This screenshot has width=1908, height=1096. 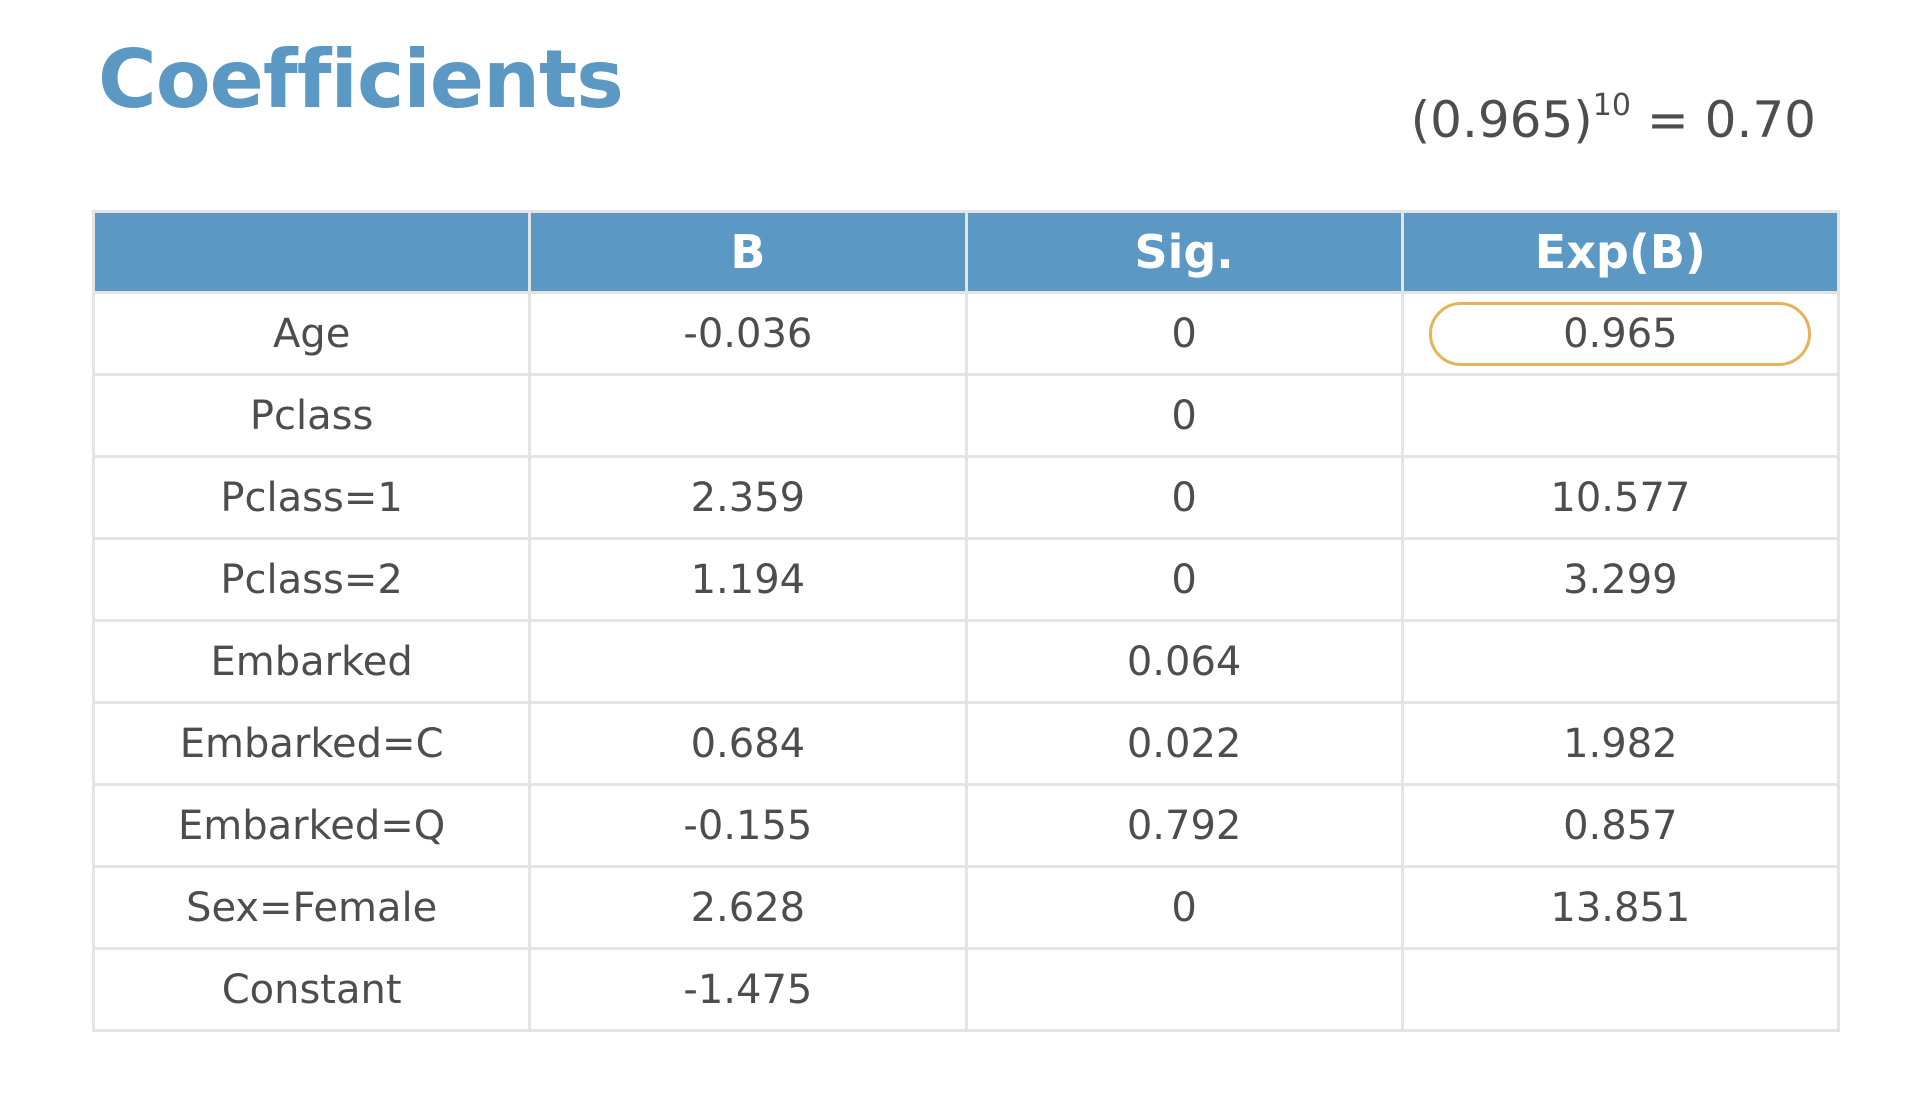 I want to click on table-row: Constant -1.475, so click(x=966, y=989).